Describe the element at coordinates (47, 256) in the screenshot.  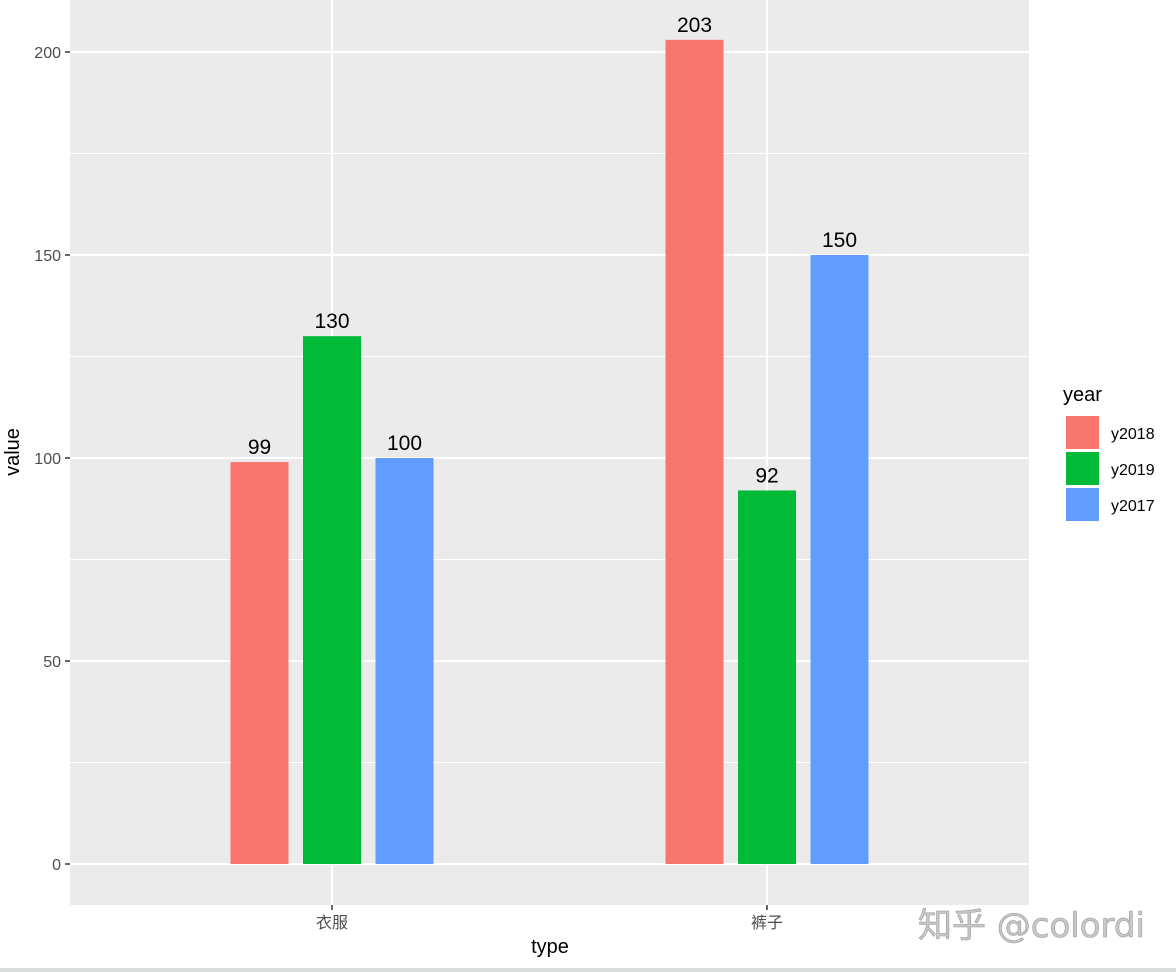
I see `y-tick-label: 150` at that location.